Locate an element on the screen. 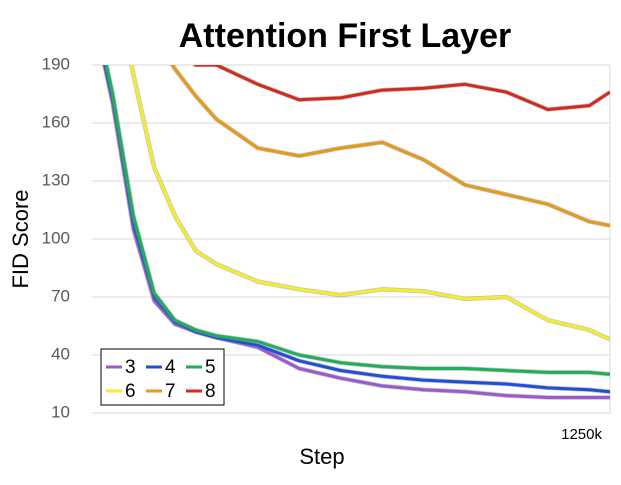  y-tick-label: 190 is located at coordinates (56, 63).